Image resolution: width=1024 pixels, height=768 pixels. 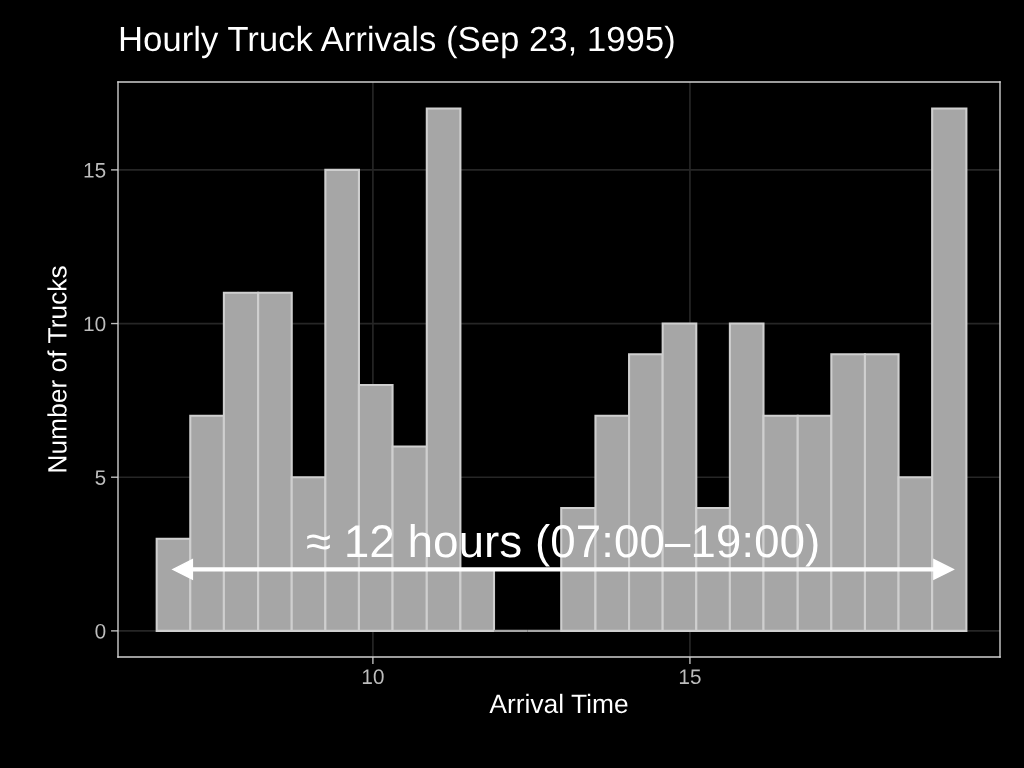 I want to click on y-tick-label: 0, so click(x=100, y=631).